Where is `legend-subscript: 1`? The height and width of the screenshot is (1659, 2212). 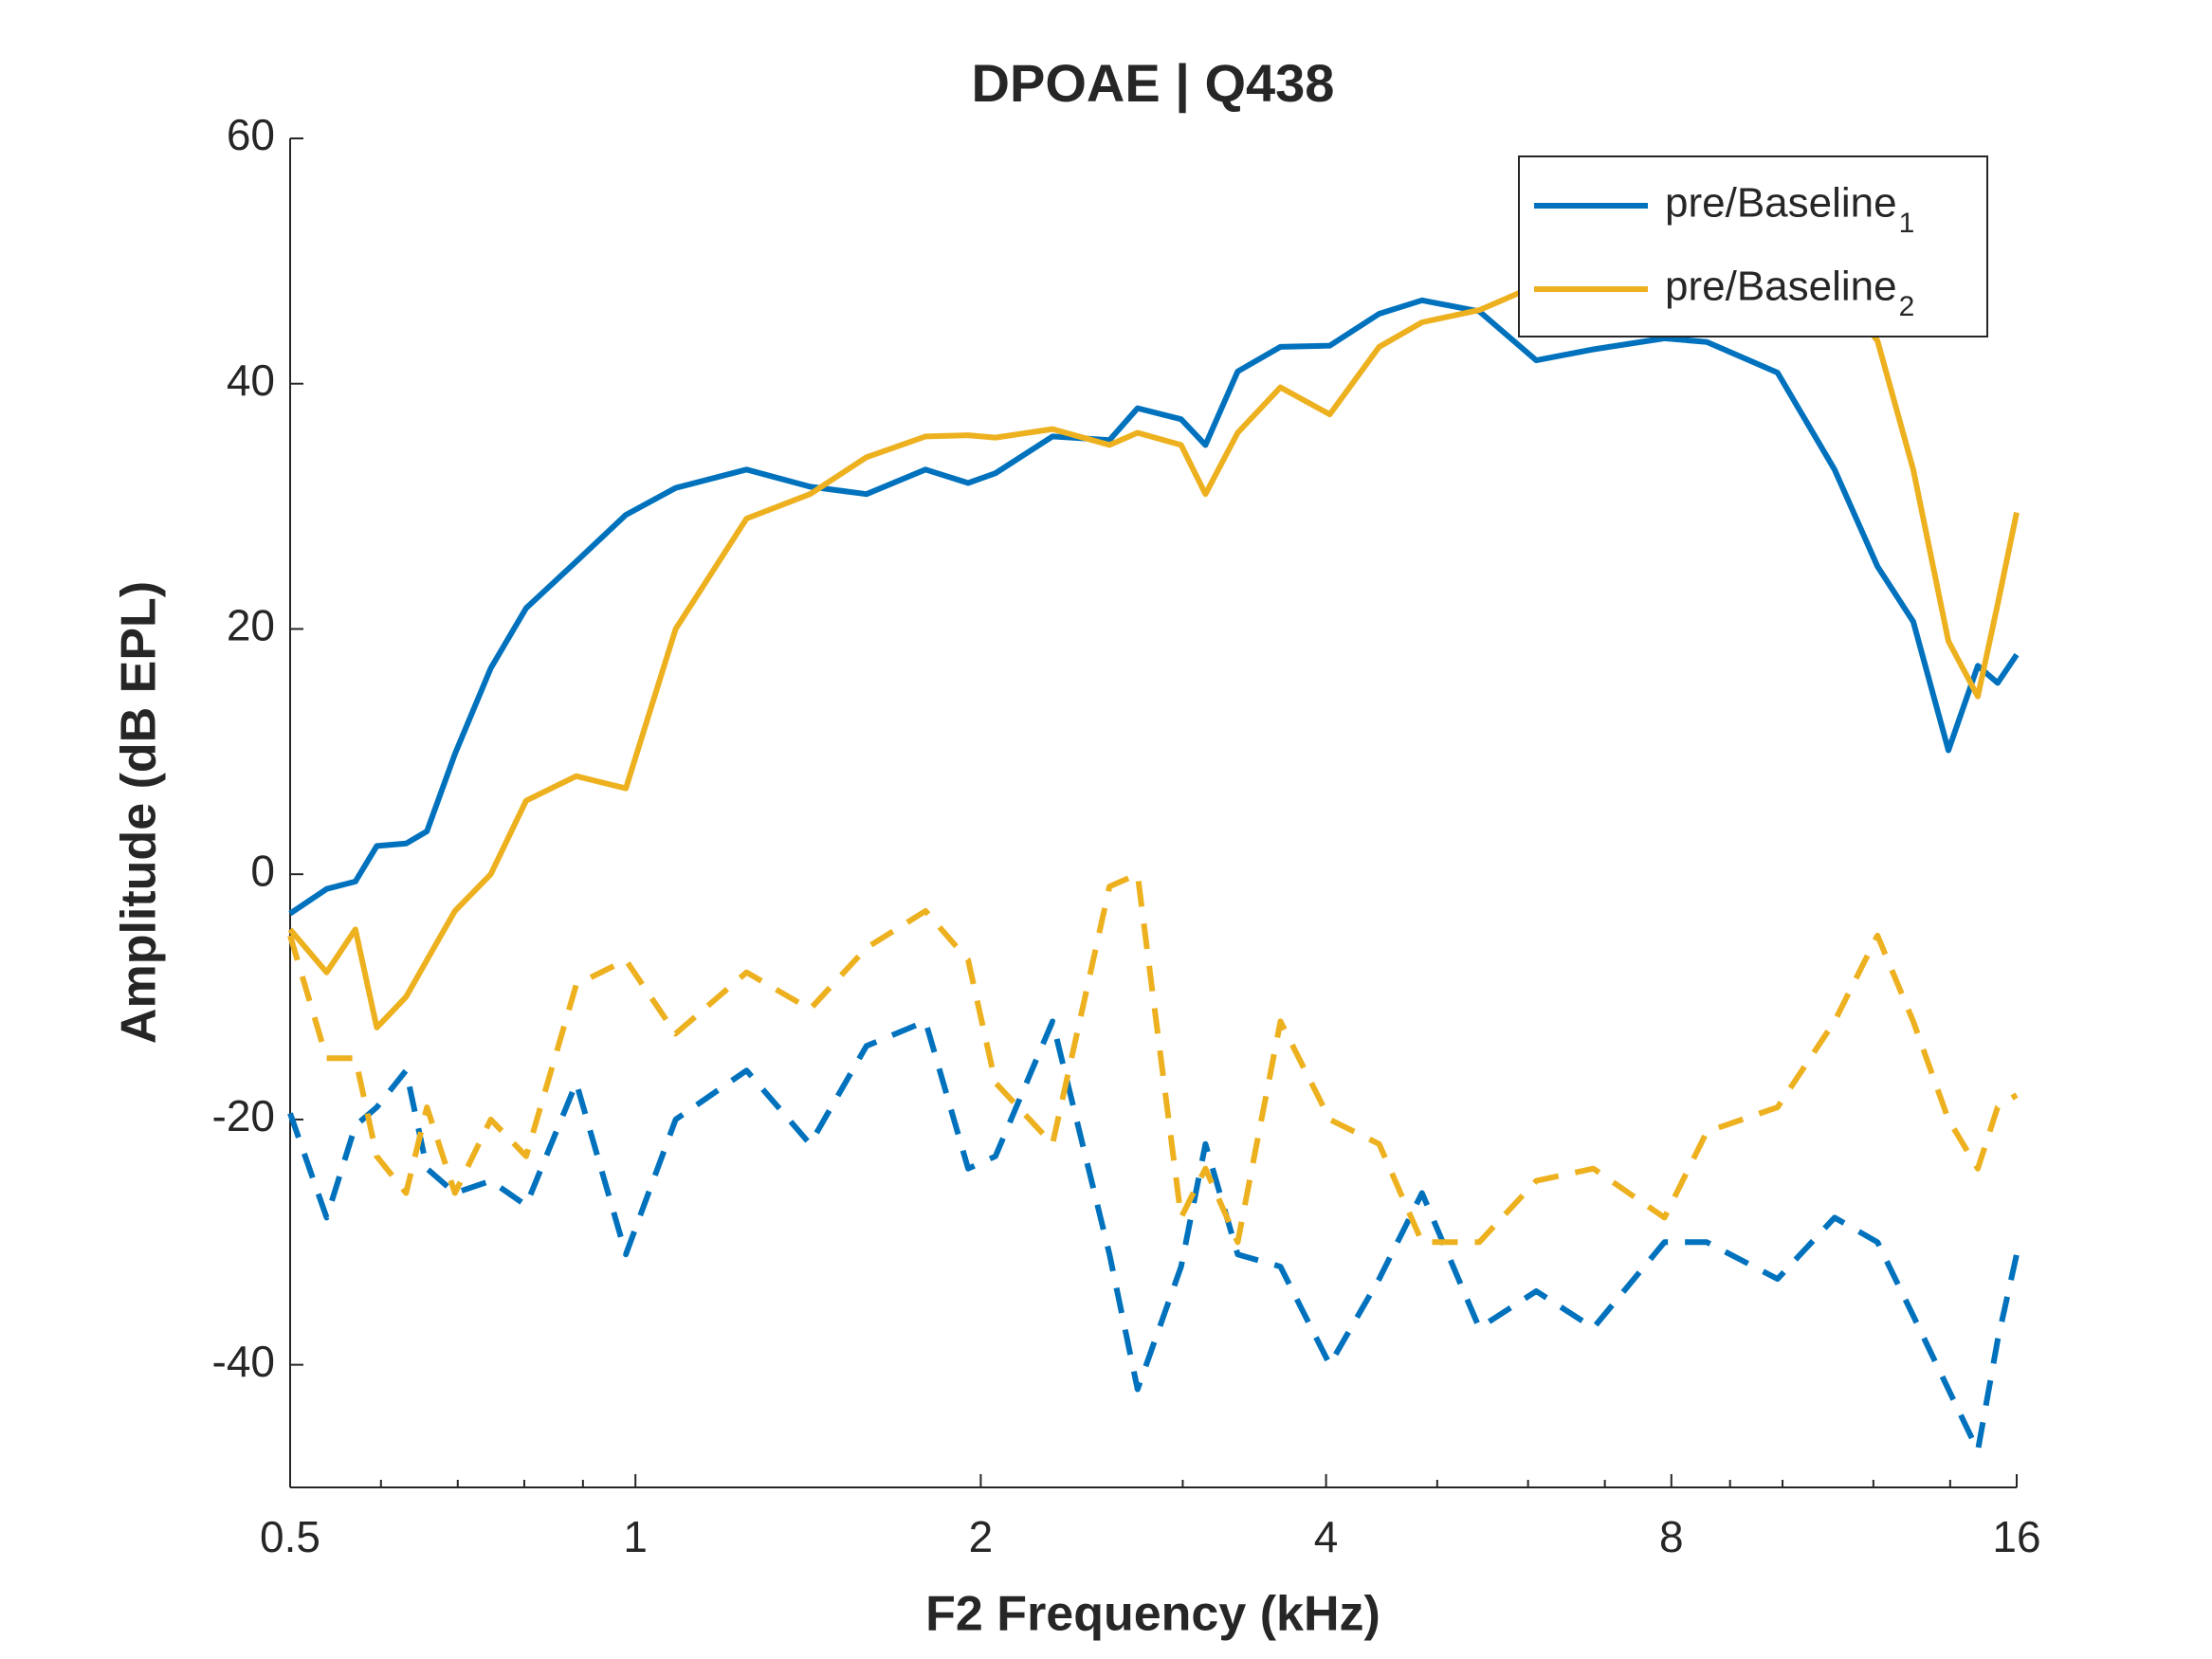 legend-subscript: 1 is located at coordinates (1907, 223).